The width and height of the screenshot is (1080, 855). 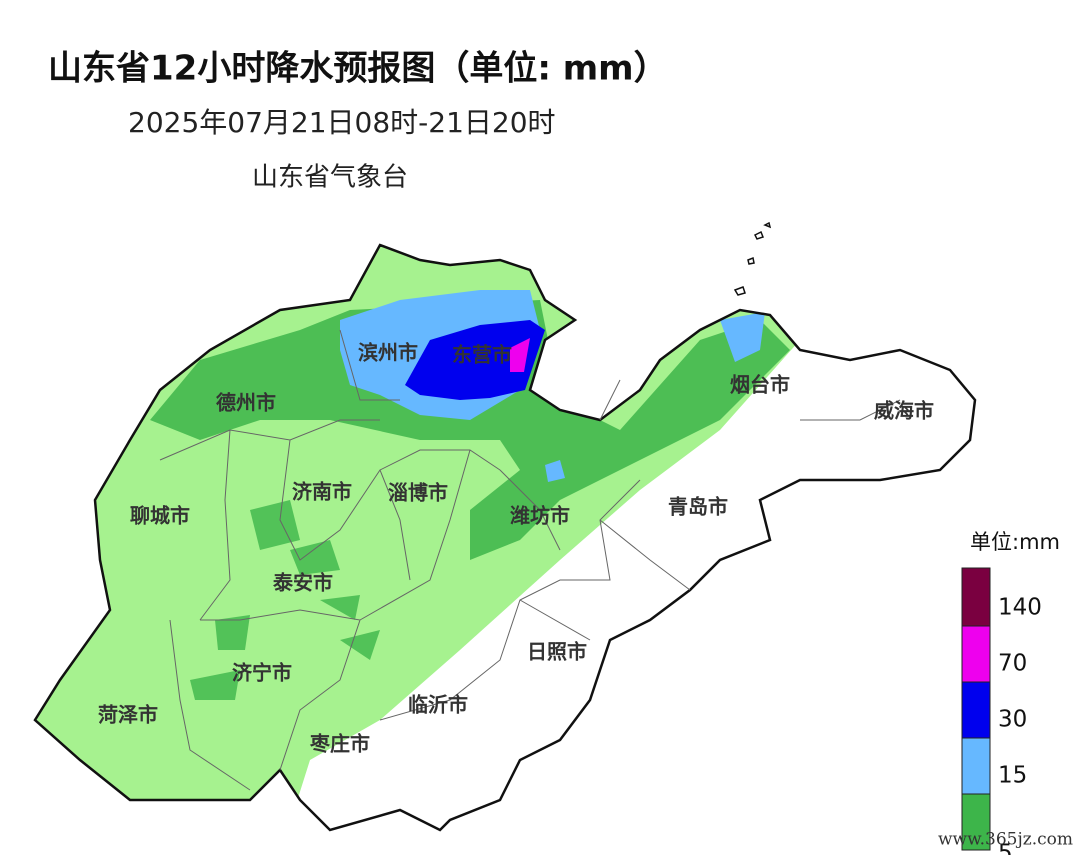 What do you see at coordinates (262, 673) in the screenshot?
I see `city-label: 济宁市` at bounding box center [262, 673].